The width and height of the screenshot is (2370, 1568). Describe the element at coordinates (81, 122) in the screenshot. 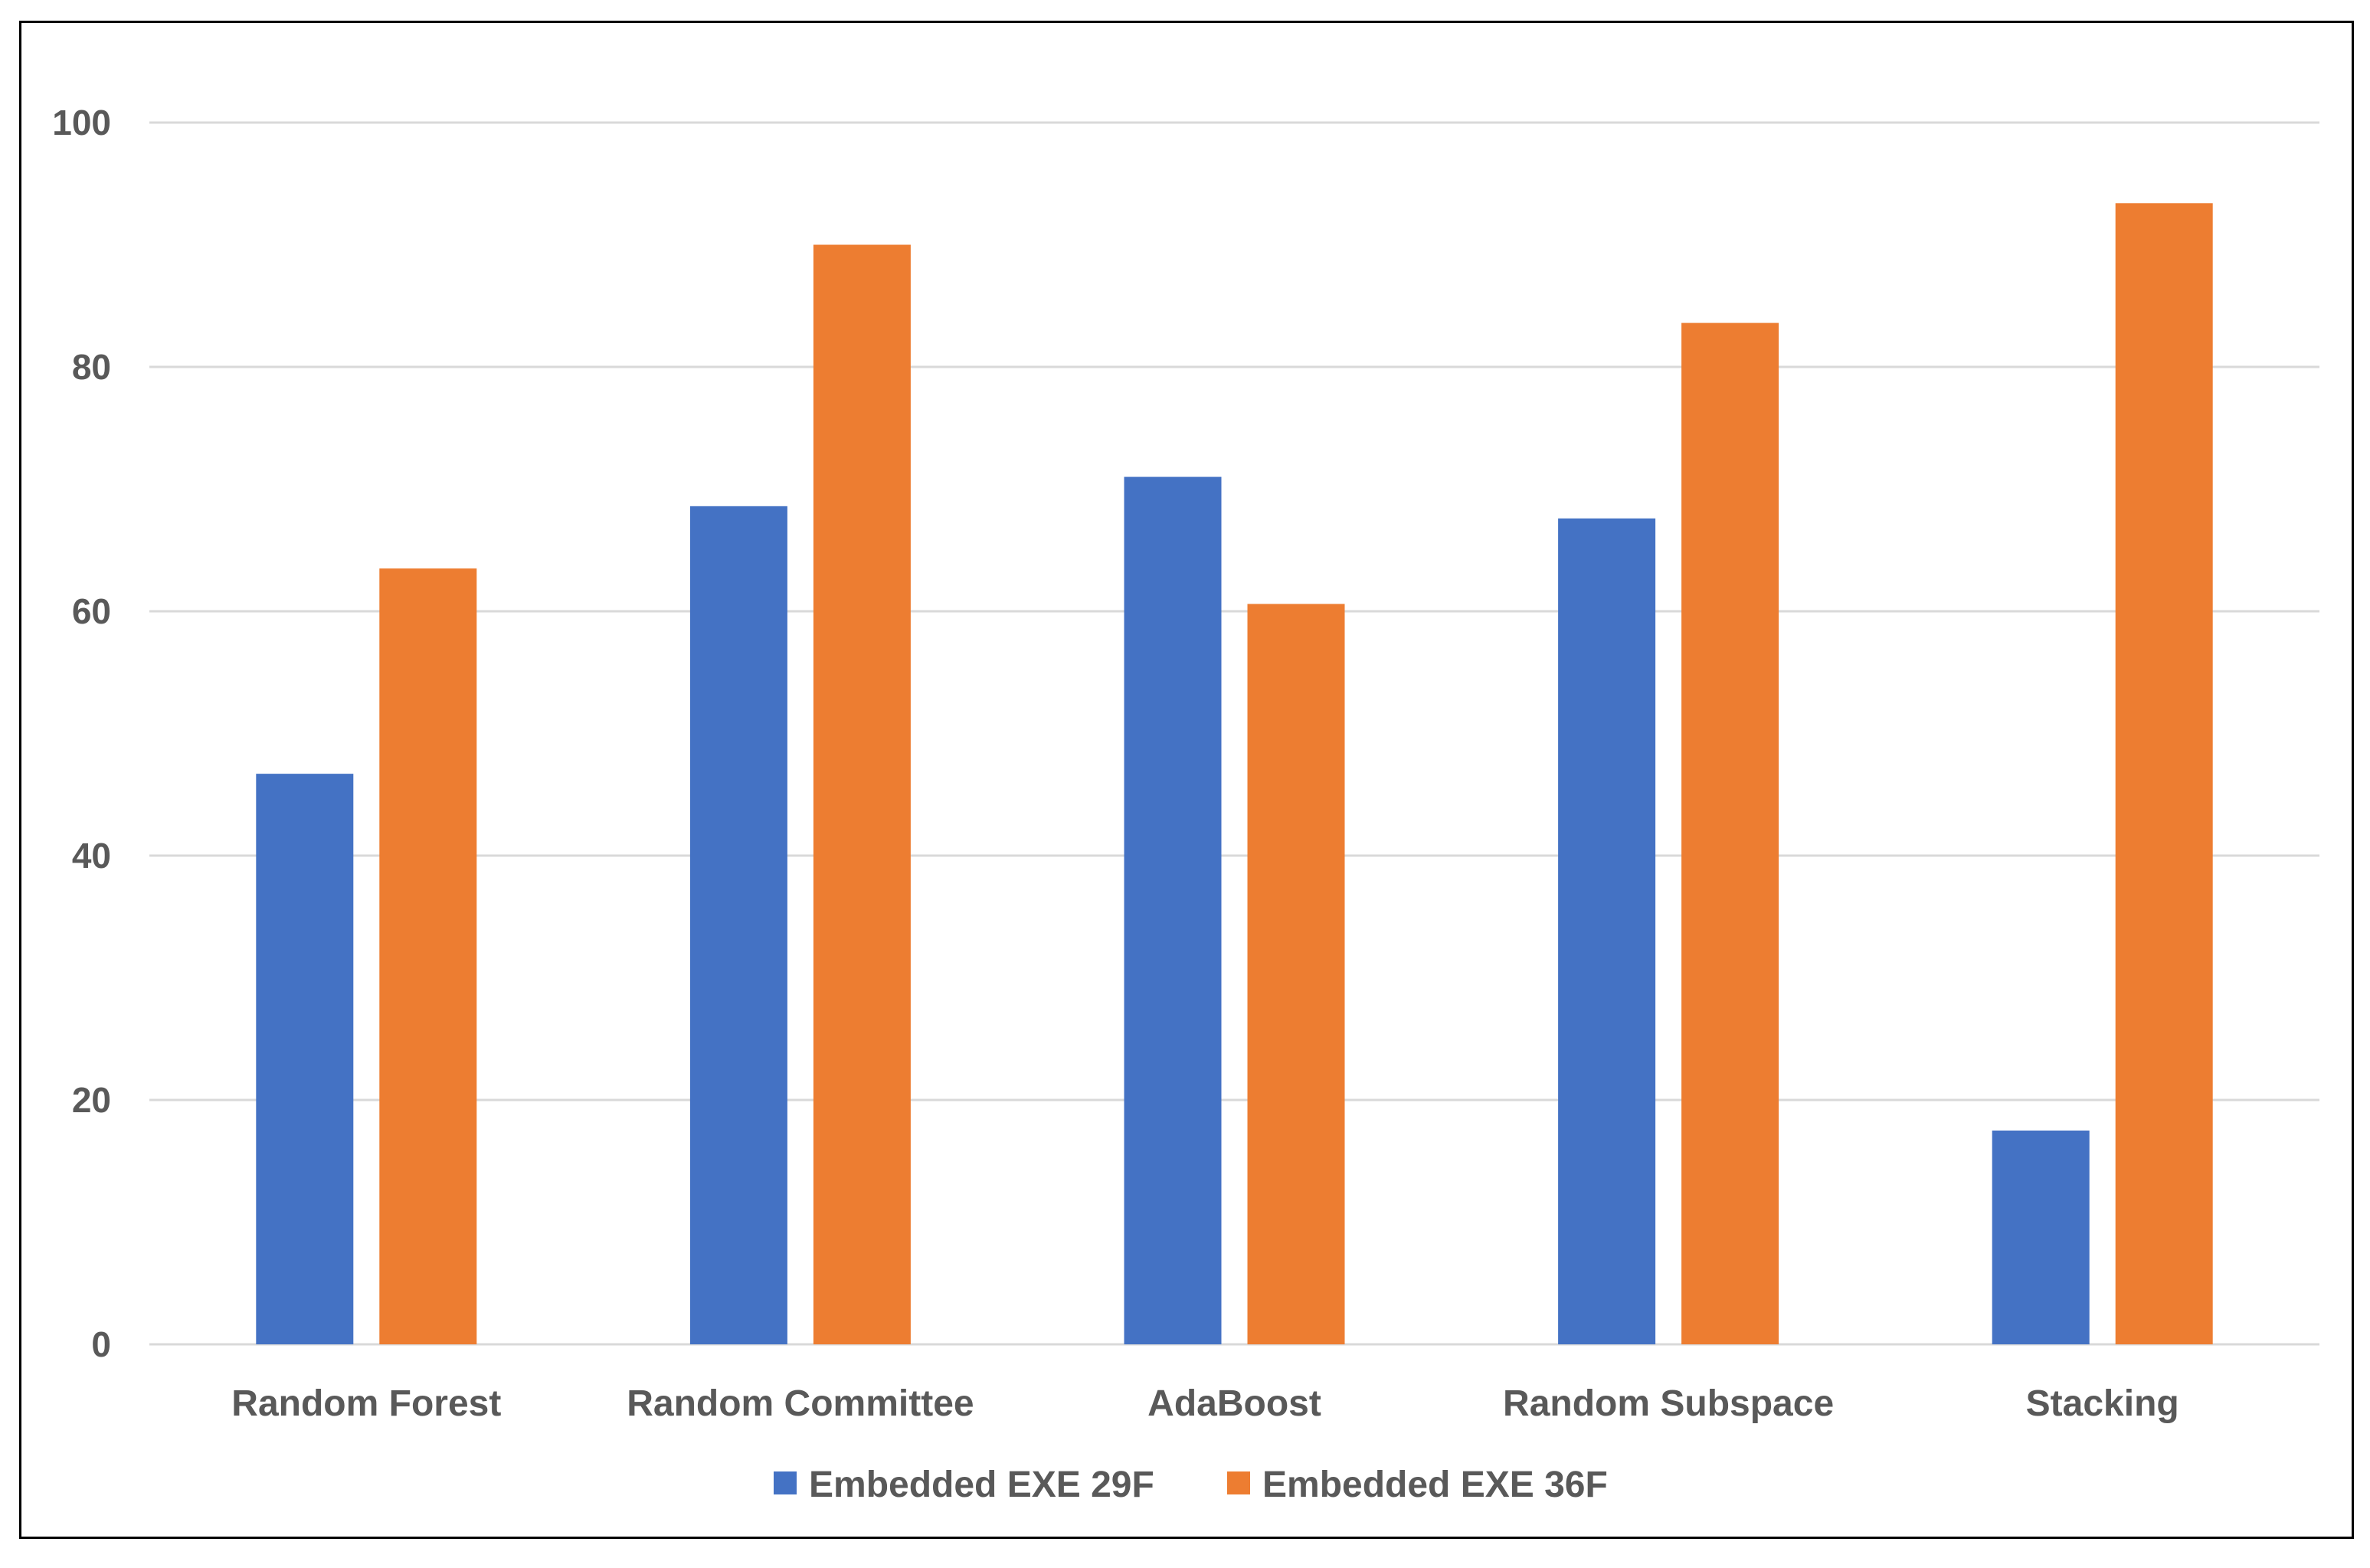

I see `y-tick-label: 100` at that location.